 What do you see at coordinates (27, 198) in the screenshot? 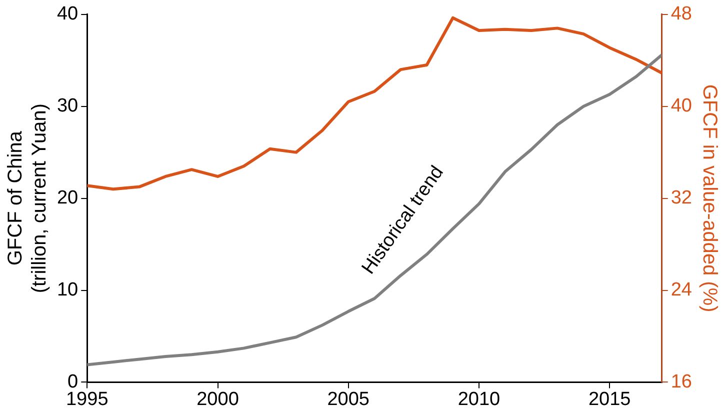
I see `y-axis-title: GFCF of China (trillion, current Yuan)` at bounding box center [27, 198].